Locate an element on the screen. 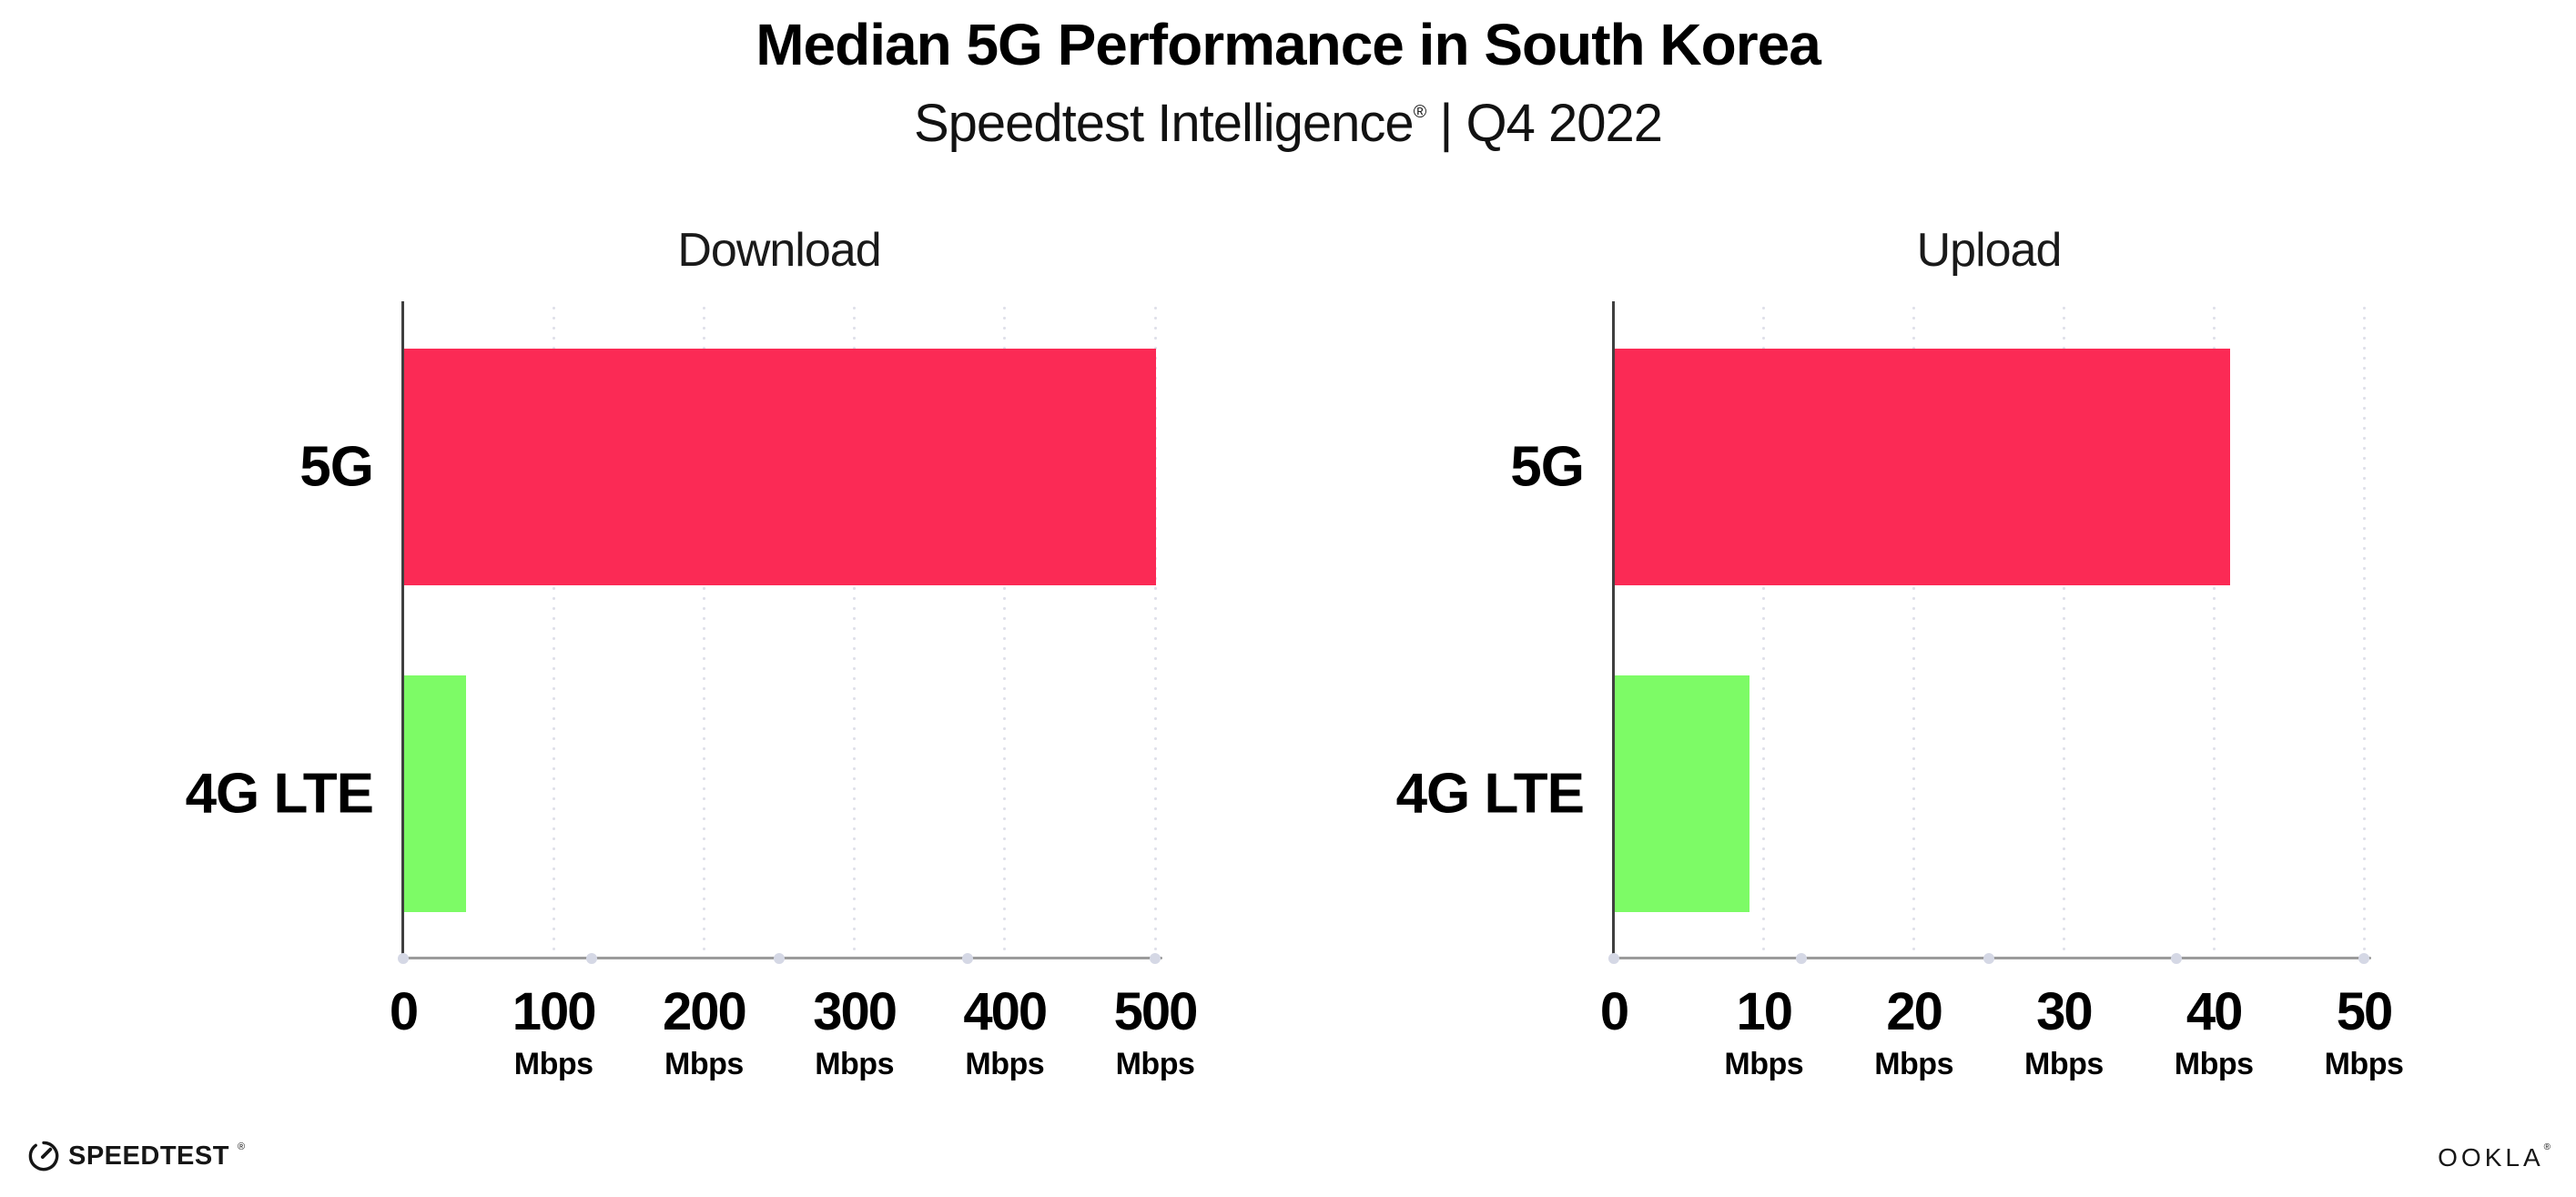  x-tick-label-400: 400 is located at coordinates (1005, 1011).